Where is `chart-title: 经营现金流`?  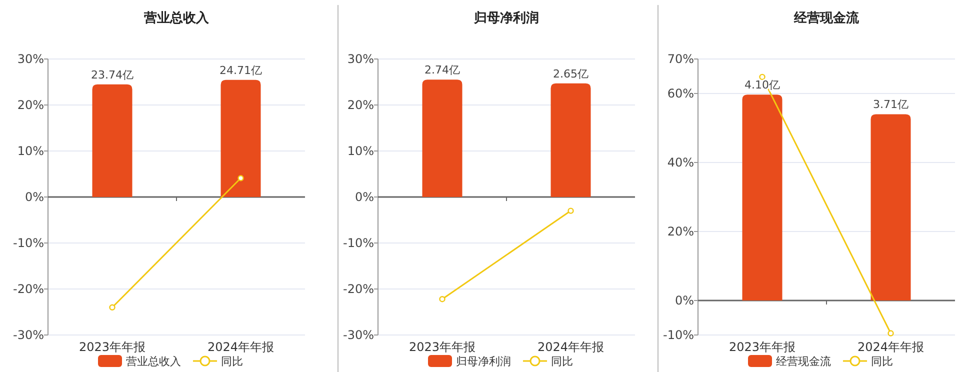 chart-title: 经营现金流 is located at coordinates (826, 18).